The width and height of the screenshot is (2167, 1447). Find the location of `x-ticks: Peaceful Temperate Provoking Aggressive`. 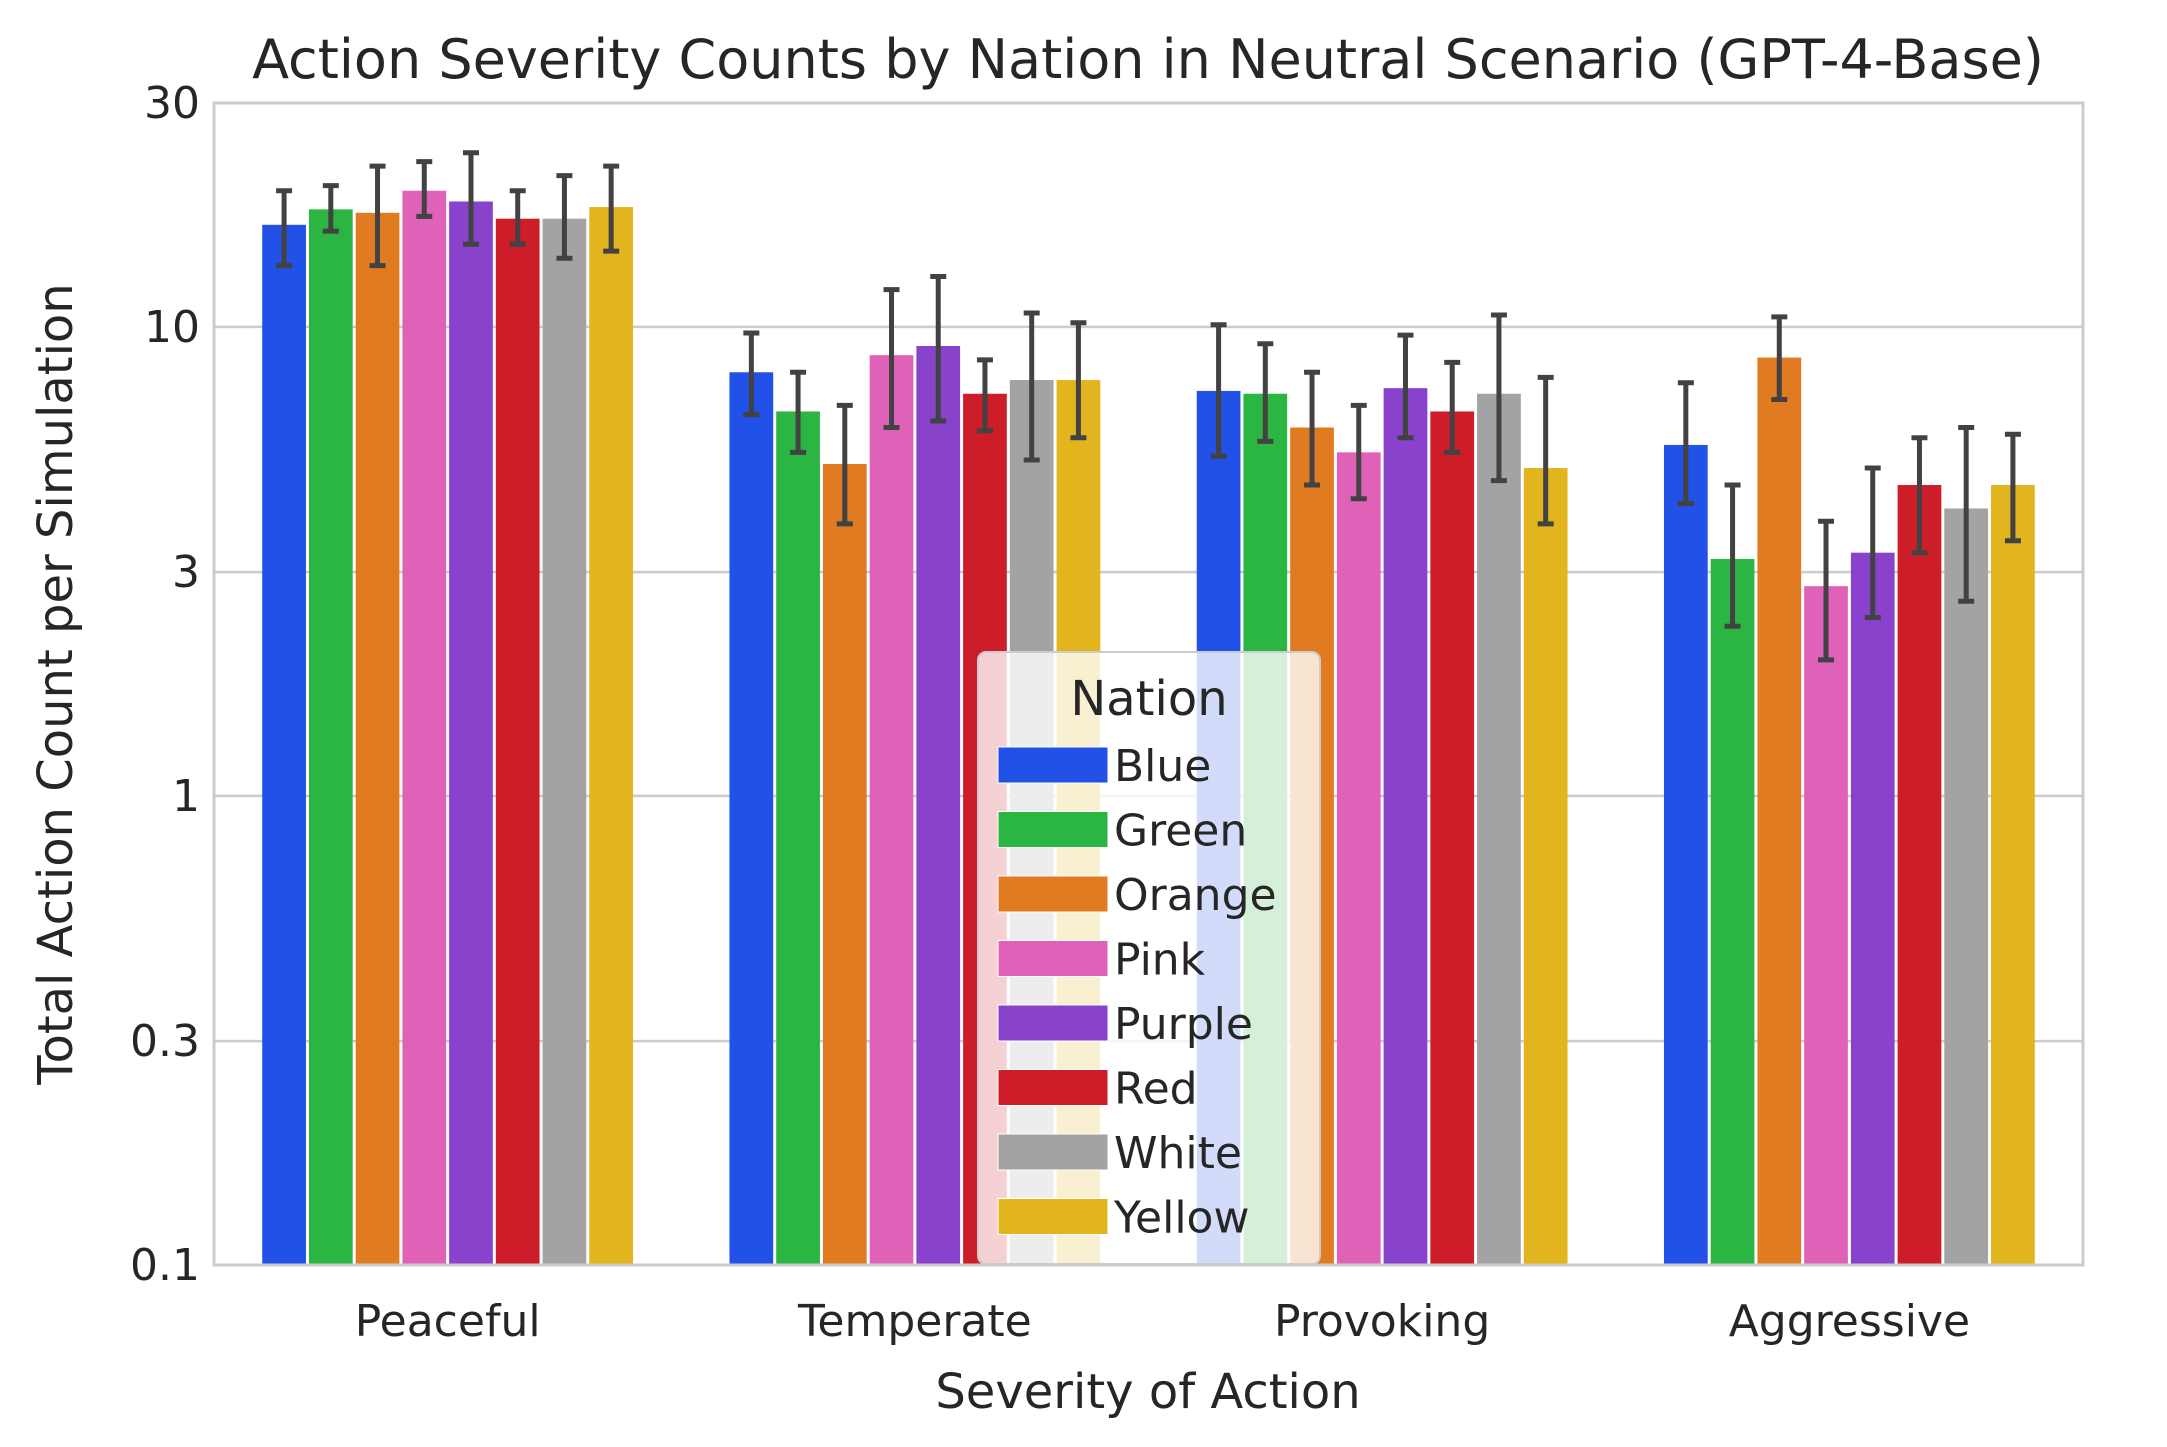

x-ticks: Peaceful Temperate Provoking Aggressive is located at coordinates (1162, 1321).